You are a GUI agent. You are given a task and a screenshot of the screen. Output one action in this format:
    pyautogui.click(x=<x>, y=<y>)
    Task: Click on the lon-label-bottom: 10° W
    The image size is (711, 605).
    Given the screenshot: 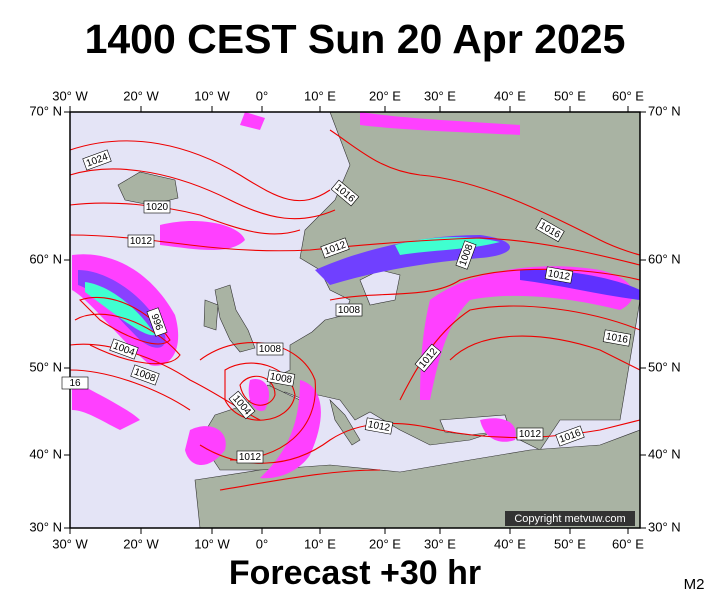 What is the action you would take?
    pyautogui.click(x=212, y=543)
    